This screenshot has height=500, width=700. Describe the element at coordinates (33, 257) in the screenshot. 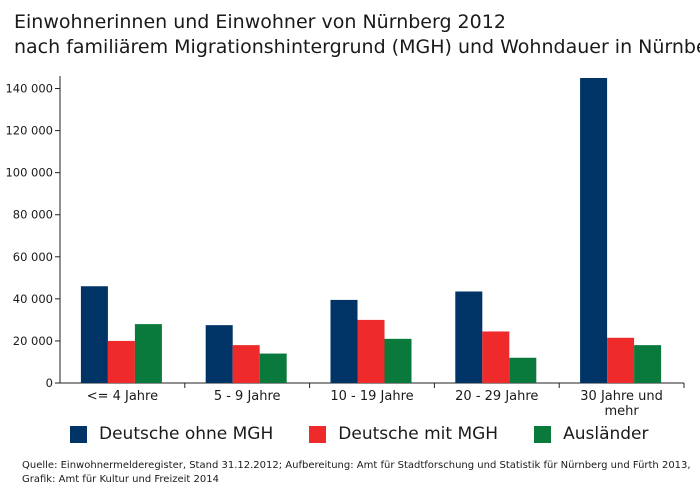

I see `y-tick-label: 60 000` at that location.